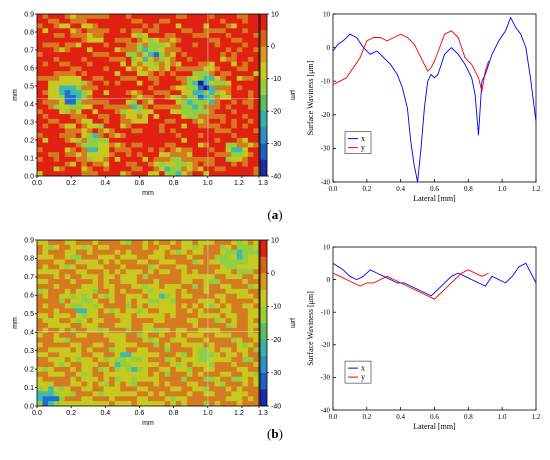  Describe the element at coordinates (29, 296) in the screenshot. I see `map-y-tick-label: 0.6` at that location.